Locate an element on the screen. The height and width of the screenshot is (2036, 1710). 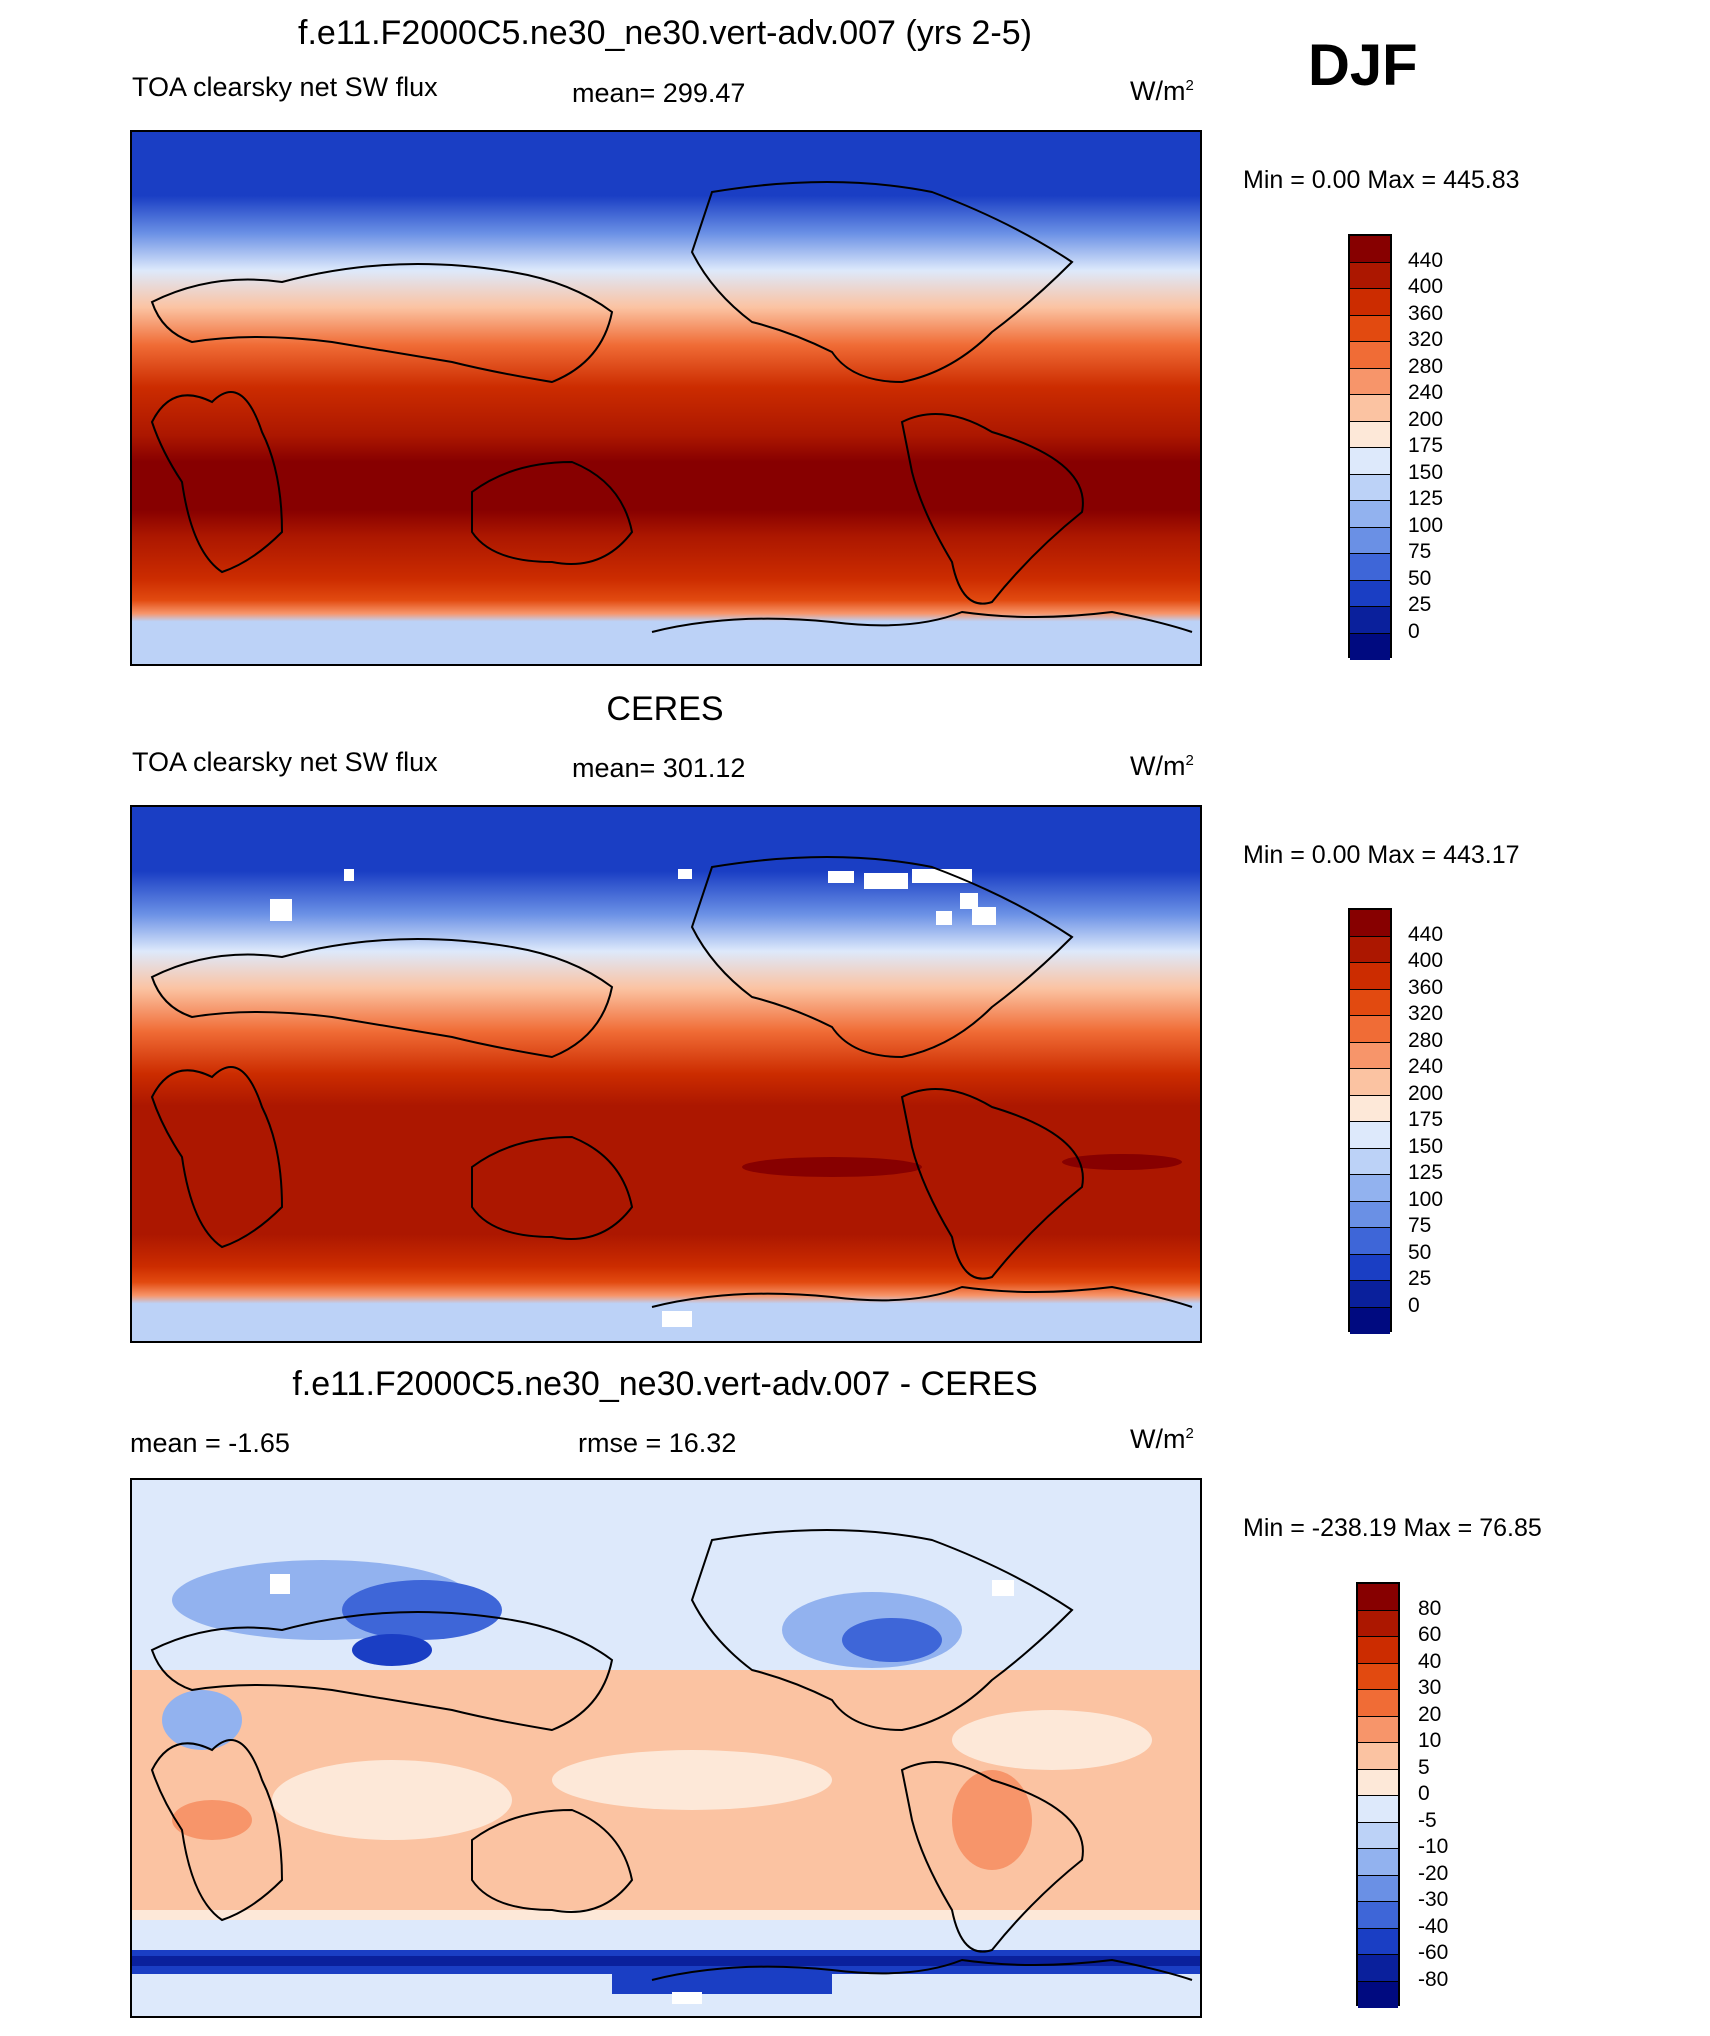
panel-3-colorbar is located at coordinates (1378, 1795).